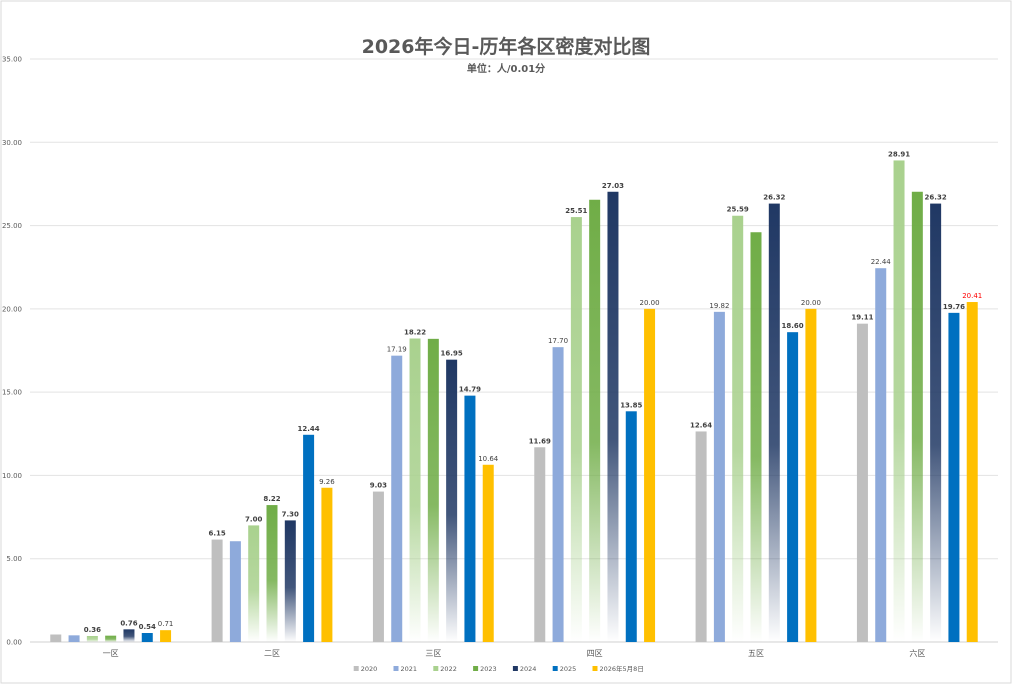  Describe the element at coordinates (622, 668) in the screenshot. I see `legend-entry: 2026年5月8日` at that location.